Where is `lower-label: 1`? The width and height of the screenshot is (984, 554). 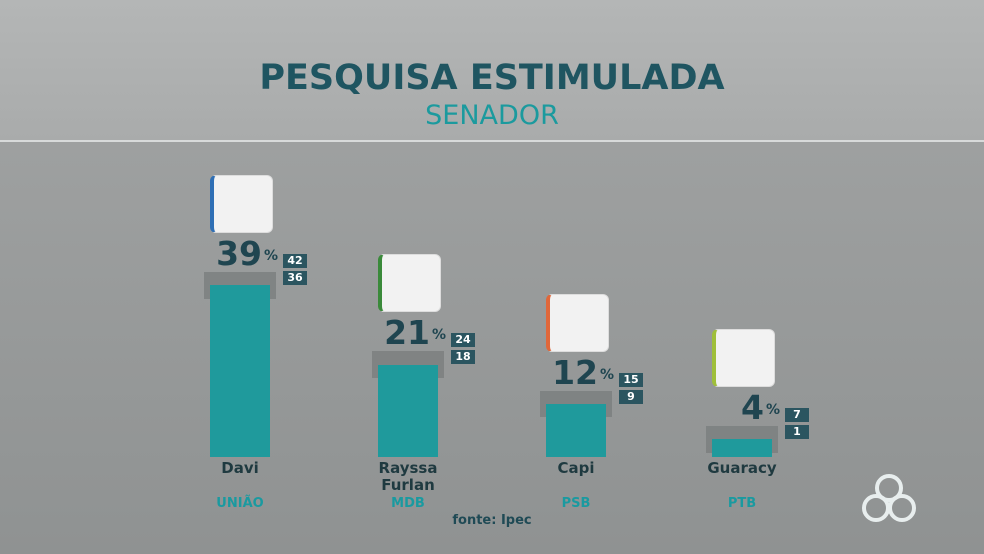
lower-label: 1 is located at coordinates (797, 432).